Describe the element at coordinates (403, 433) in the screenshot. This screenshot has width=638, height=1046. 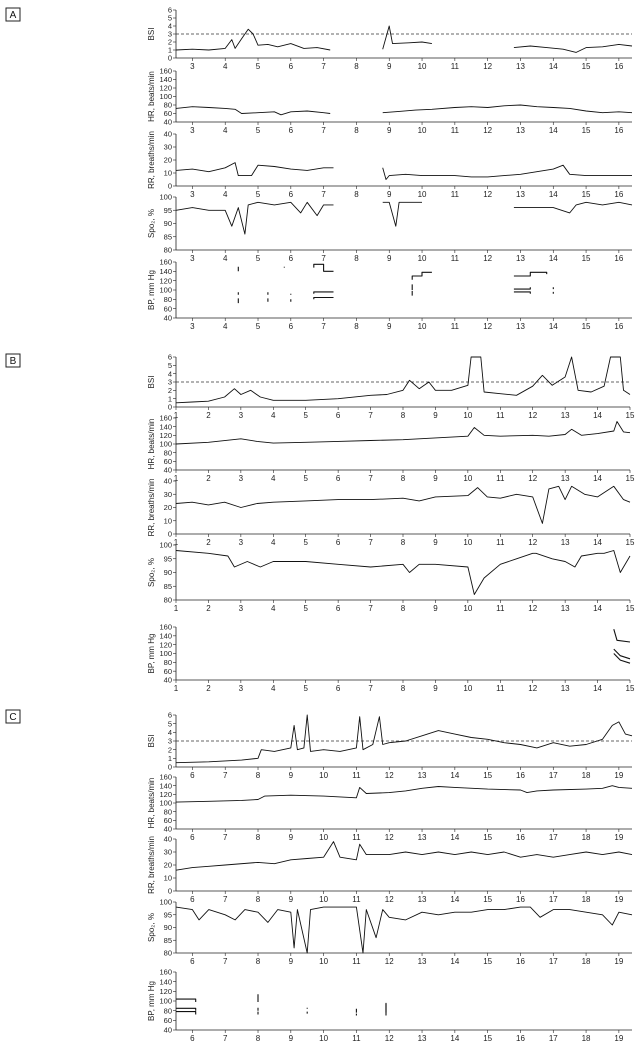
I see `panel-b-hr-series-1-line` at that location.